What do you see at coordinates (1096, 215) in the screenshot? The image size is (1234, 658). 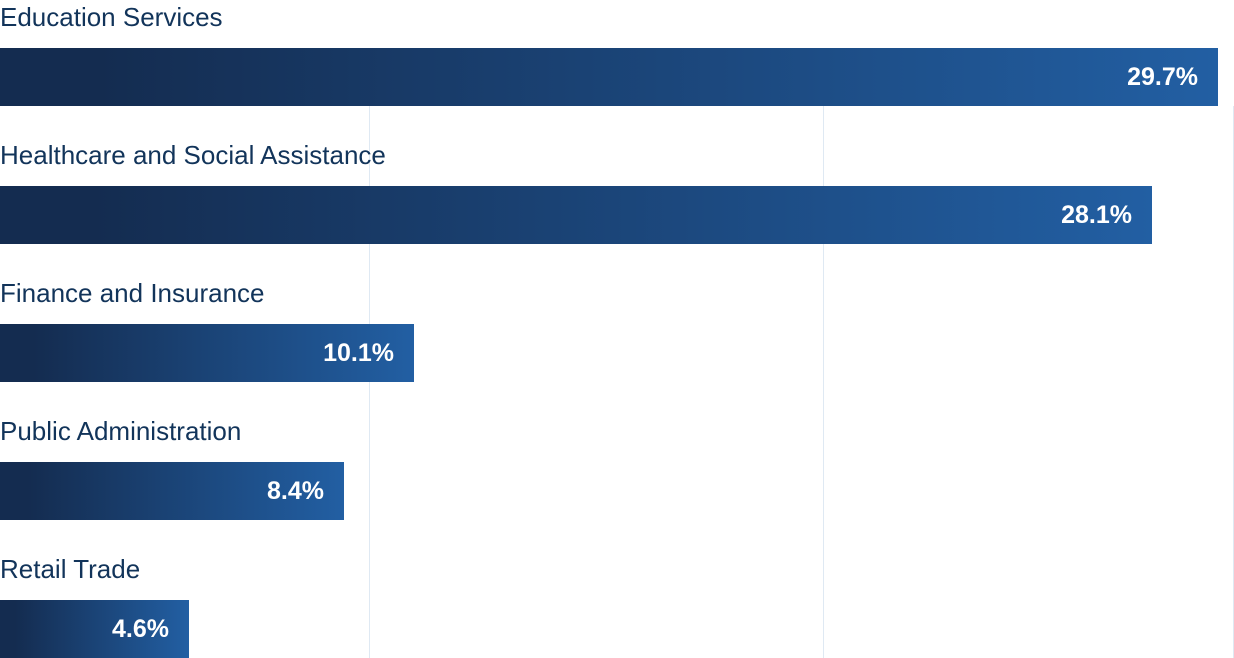 I see `bar-value-label: 28.1%` at bounding box center [1096, 215].